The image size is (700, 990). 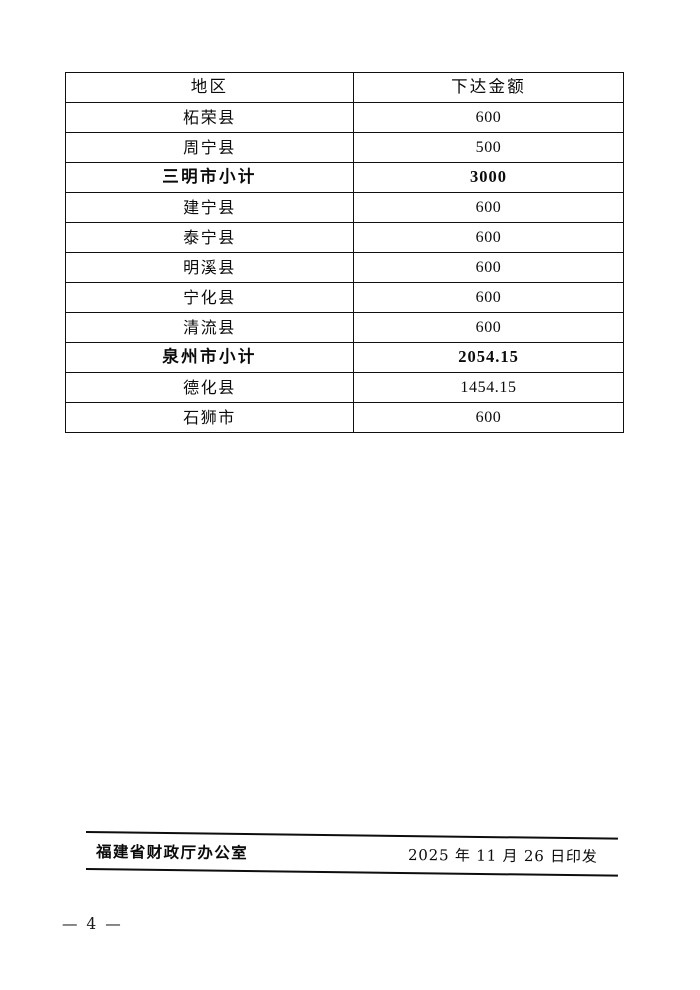 I want to click on imprint-row: 福建省财政厅办公室 2025 年 11 月 26 日印发, so click(x=352, y=853).